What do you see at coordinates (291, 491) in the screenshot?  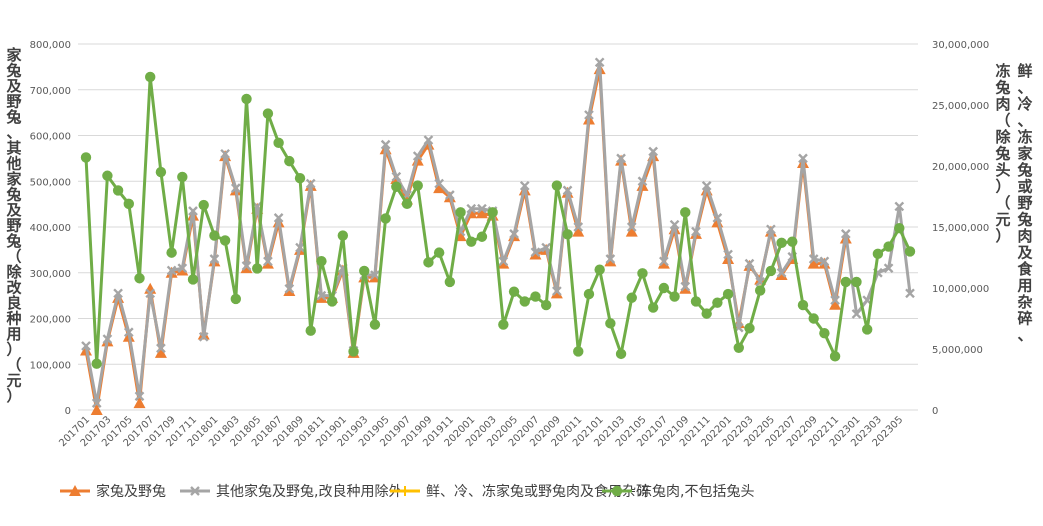 I see `legend-item-2: 其他家兔及野兔,改良种用除外` at bounding box center [291, 491].